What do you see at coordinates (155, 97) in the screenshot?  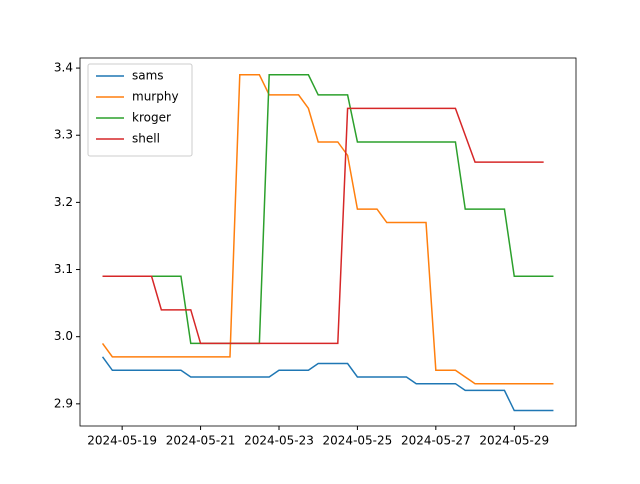 I see `legend-label: murphy` at bounding box center [155, 97].